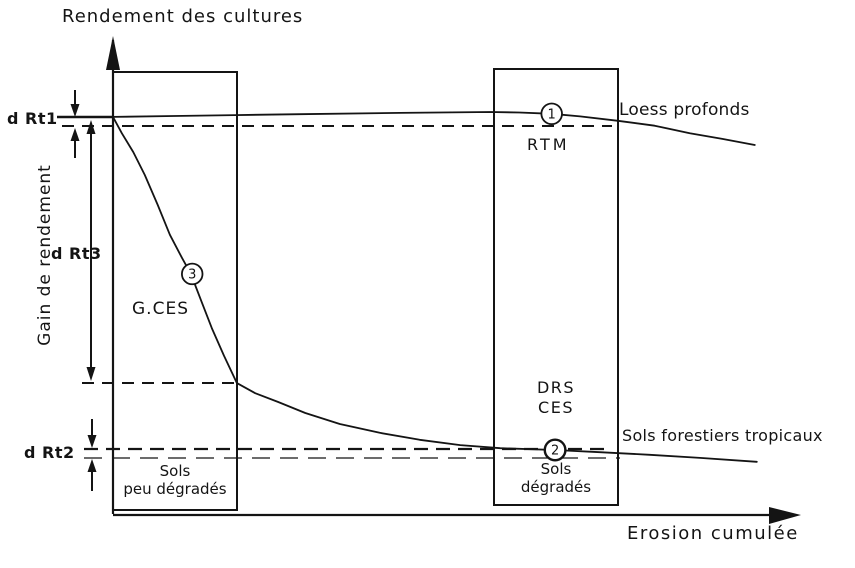 Image resolution: width=855 pixels, height=568 pixels. I want to click on drt1-arrow-down, so click(75, 103).